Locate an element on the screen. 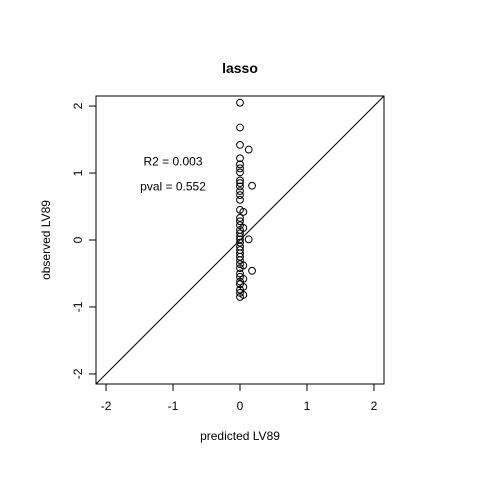 The width and height of the screenshot is (480, 480). data-points is located at coordinates (246, 199).